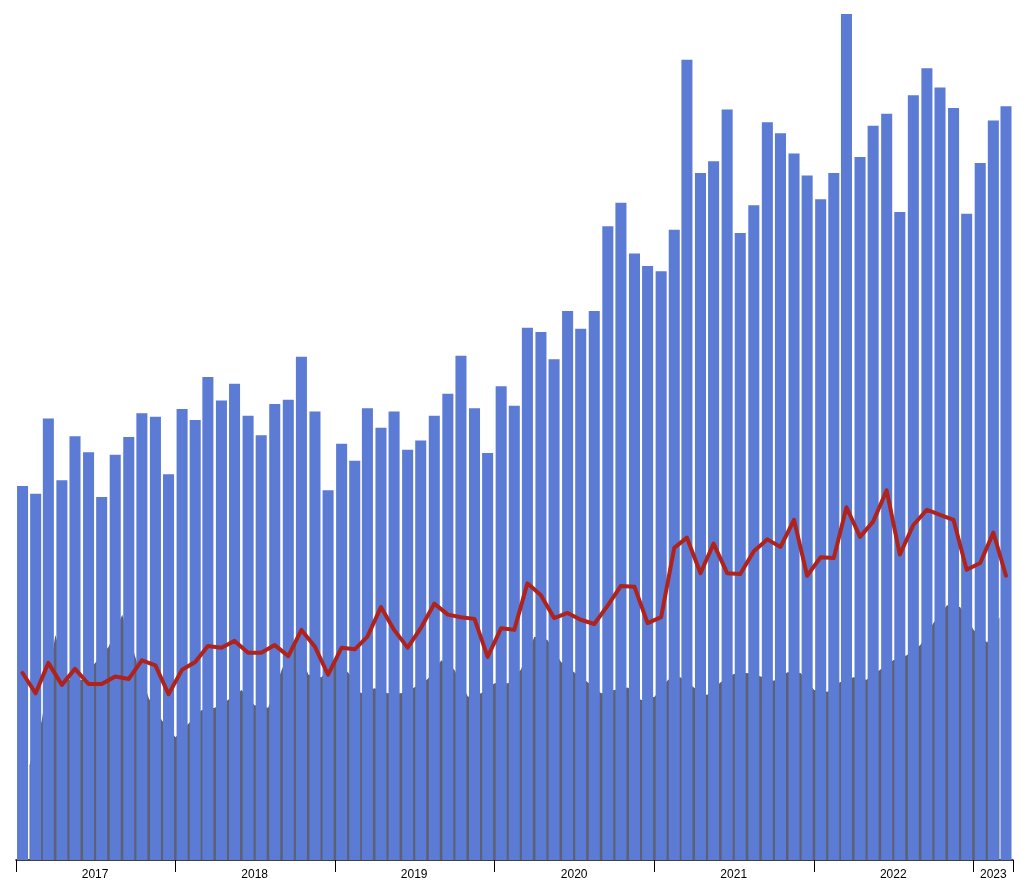 This screenshot has height=895, width=1024. Describe the element at coordinates (414, 874) in the screenshot. I see `x-tick-label: 2019` at that location.